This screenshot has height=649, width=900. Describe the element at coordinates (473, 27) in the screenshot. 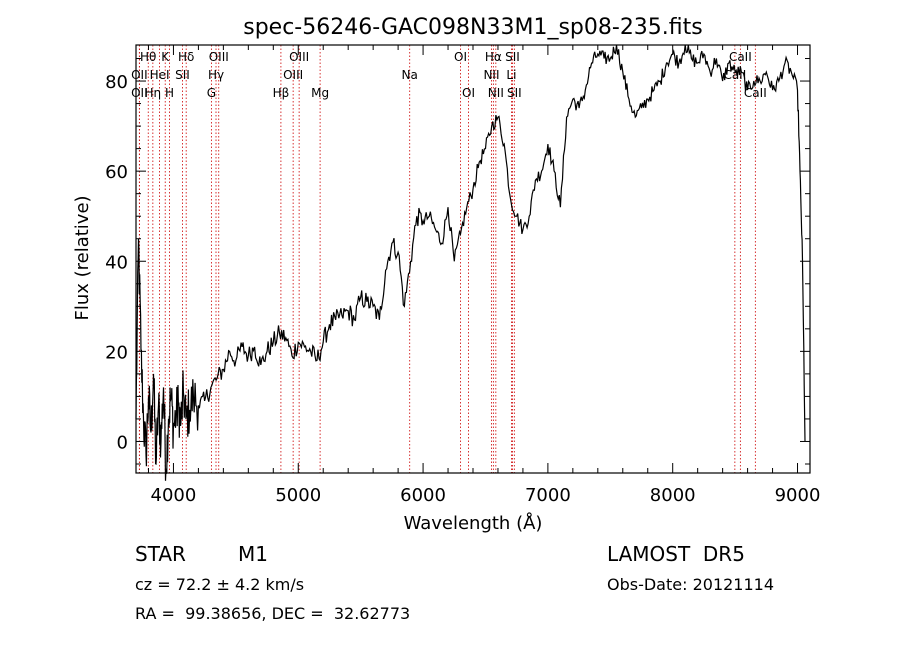

I see `chart-title: spec-56246-GAC098N33M1_sp08-235.fits` at that location.